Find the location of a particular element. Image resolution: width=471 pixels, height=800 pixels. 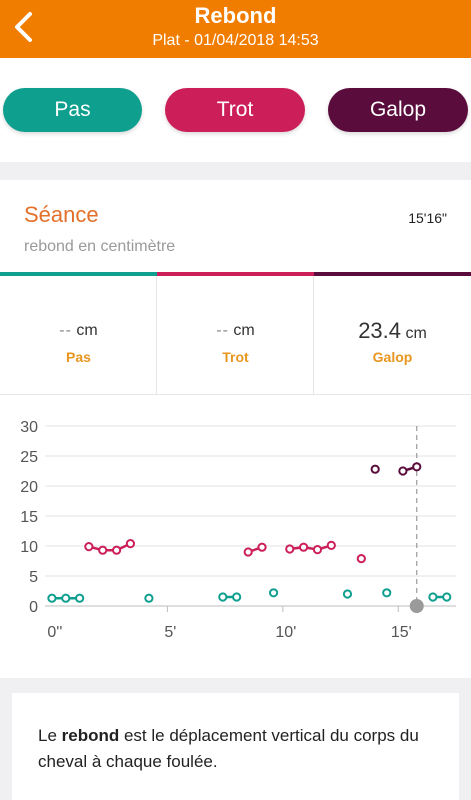

x-tick-label: 0'' is located at coordinates (54, 632).